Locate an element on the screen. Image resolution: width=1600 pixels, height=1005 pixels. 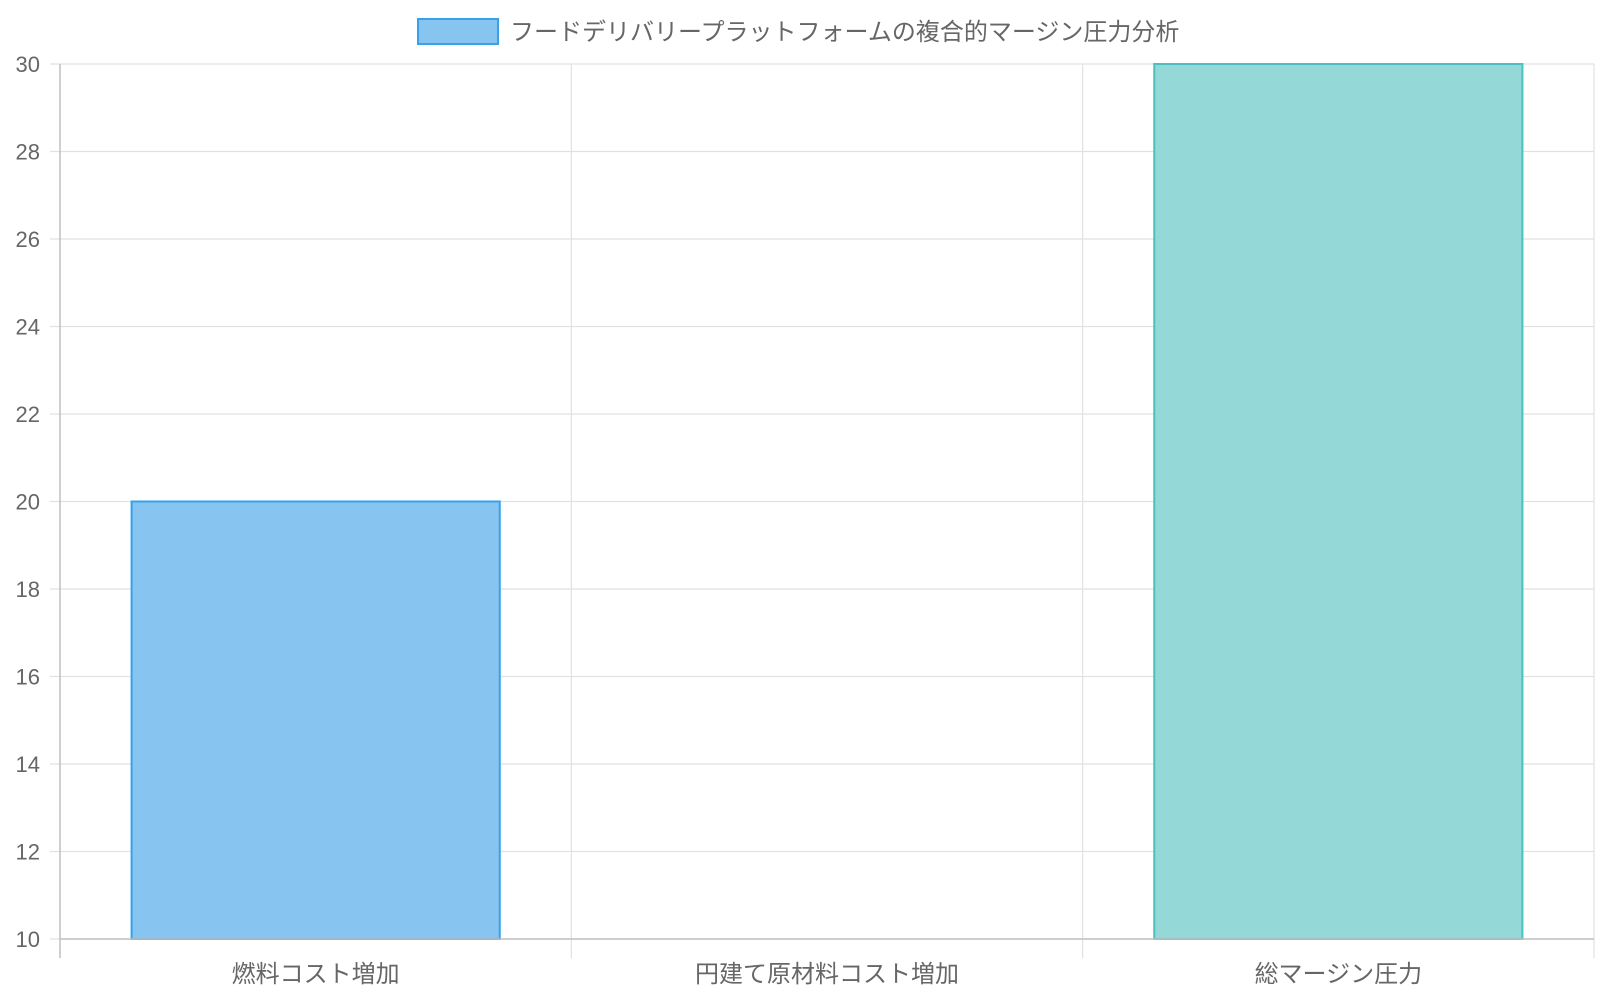
y-tick-label: 20 is located at coordinates (28, 502).